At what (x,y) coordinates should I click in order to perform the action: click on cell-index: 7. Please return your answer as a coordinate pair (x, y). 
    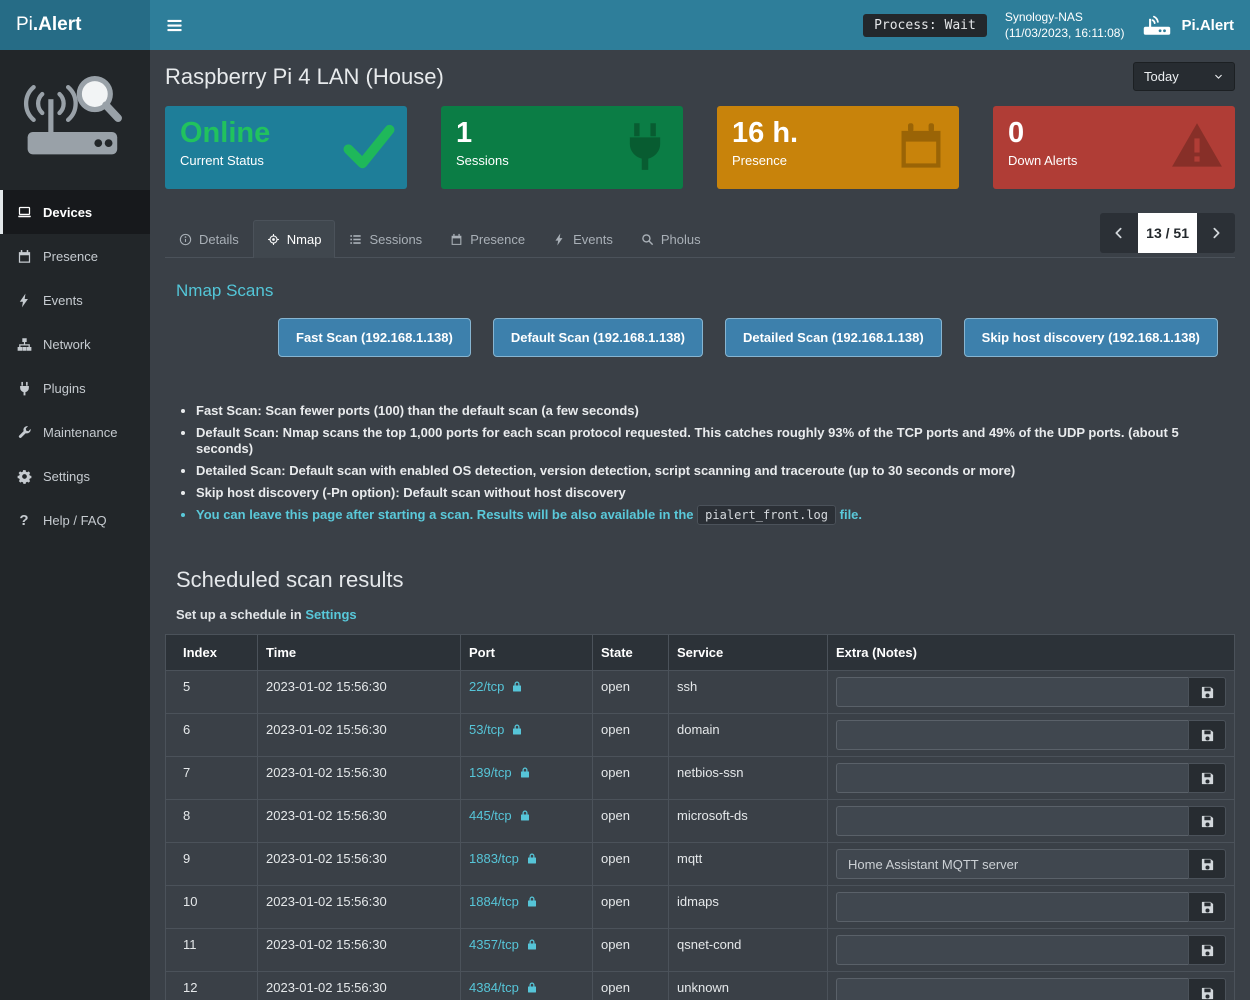
    Looking at the image, I should click on (211, 778).